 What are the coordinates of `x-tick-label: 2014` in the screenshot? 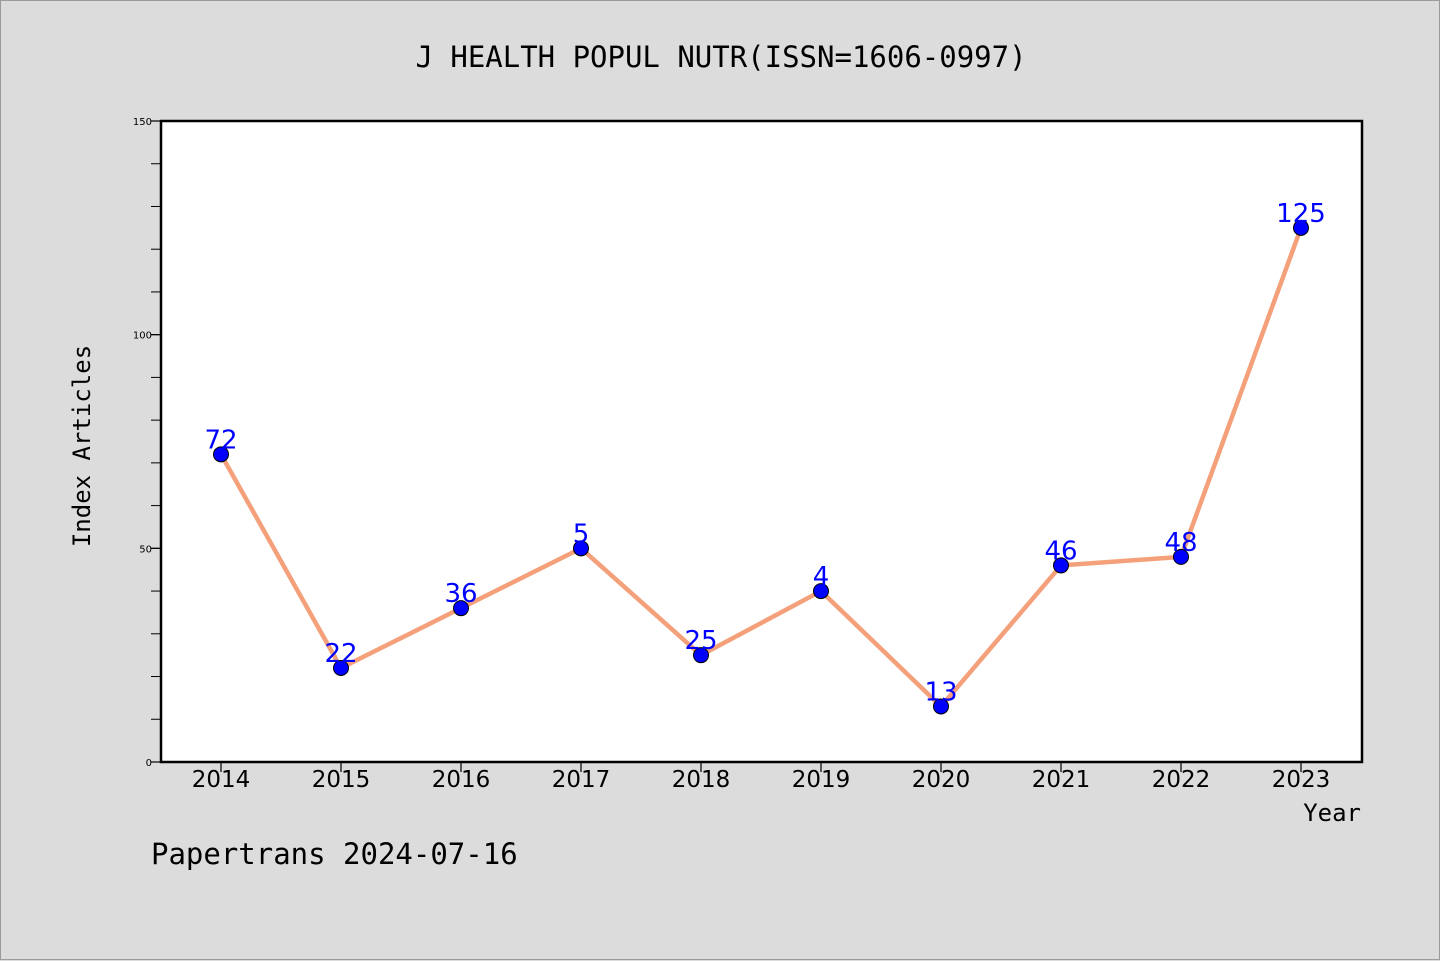 It's located at (221, 780).